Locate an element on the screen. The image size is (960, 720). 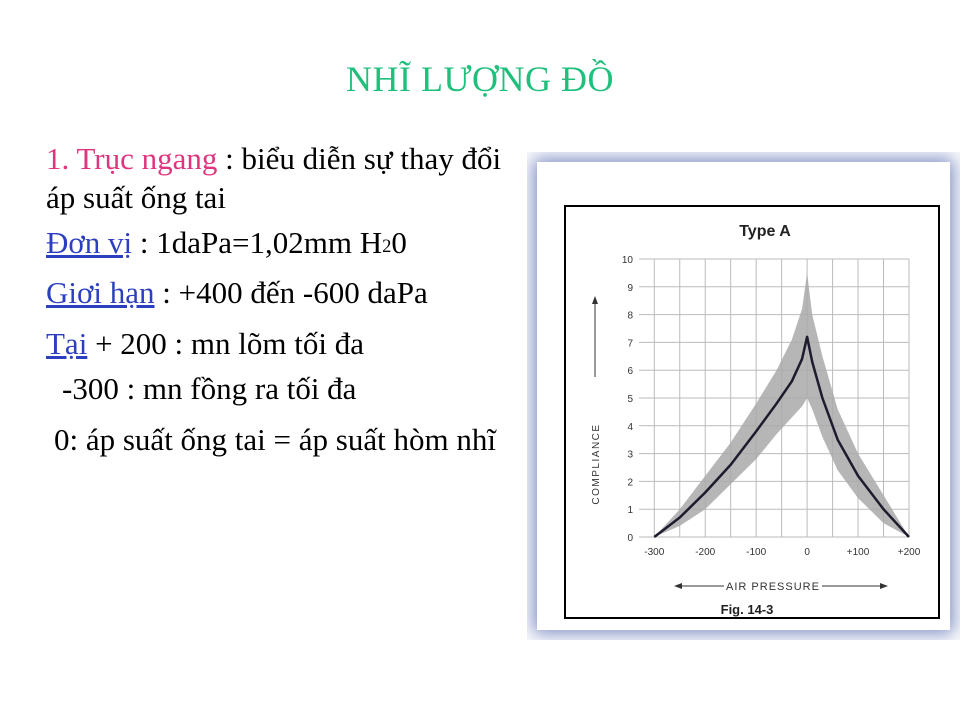
y-axis-arrowhead is located at coordinates (595, 300).